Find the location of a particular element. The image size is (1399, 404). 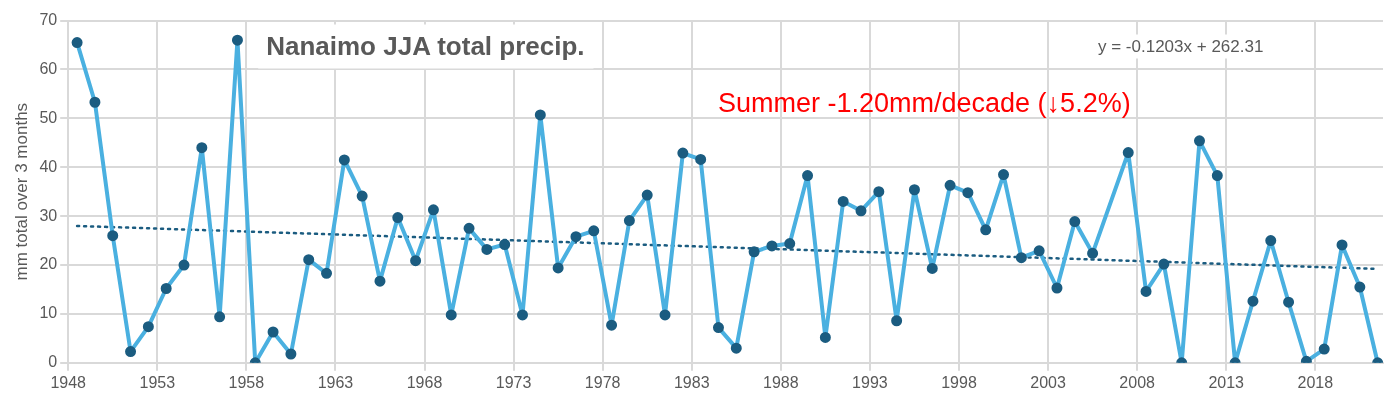

annotation: Summer -1.20mm/decade (↓5.2%) is located at coordinates (924, 103).